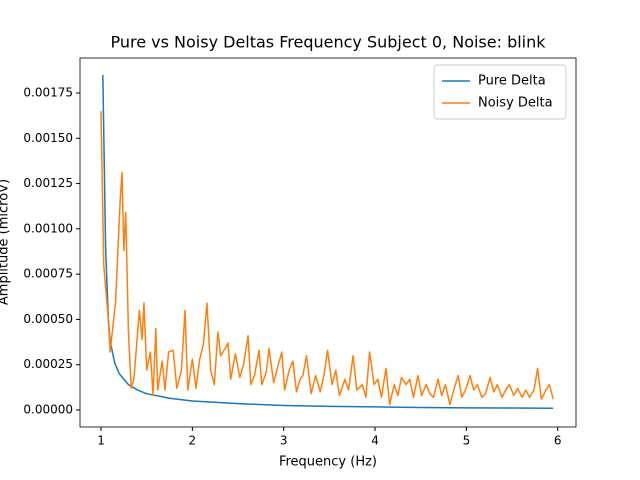 The width and height of the screenshot is (640, 480). I want to click on y-tick-label: 0.00025, so click(48, 364).